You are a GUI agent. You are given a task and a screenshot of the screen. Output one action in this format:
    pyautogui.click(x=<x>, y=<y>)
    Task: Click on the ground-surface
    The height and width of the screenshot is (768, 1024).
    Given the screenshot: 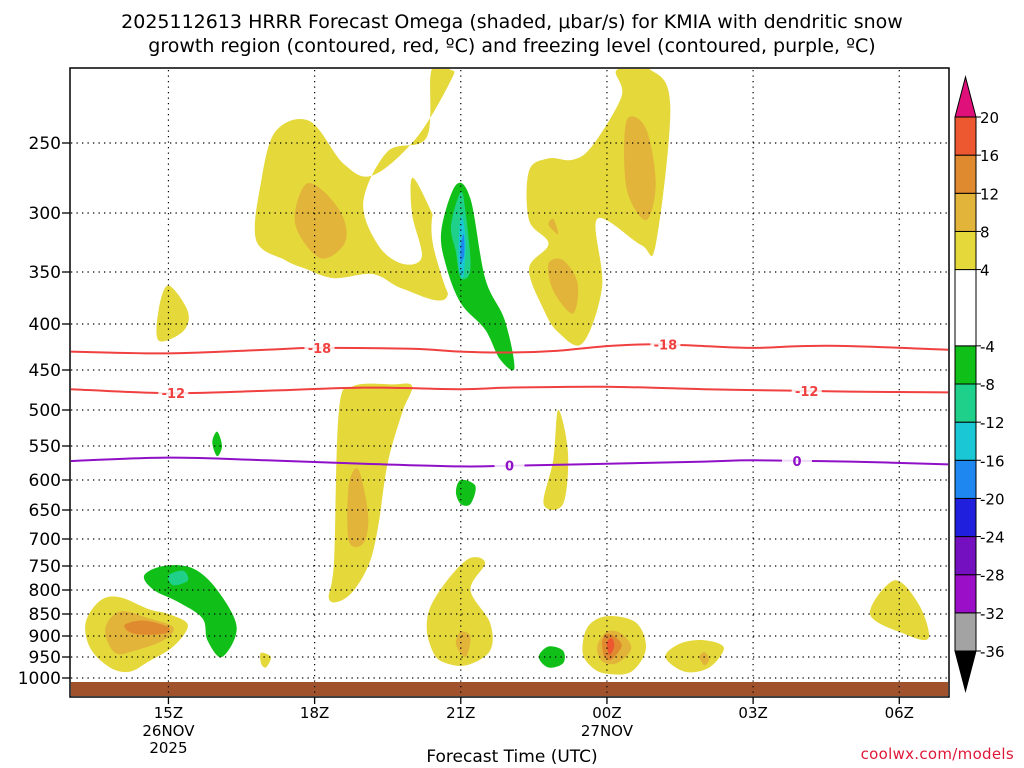 What is the action you would take?
    pyautogui.click(x=509, y=689)
    